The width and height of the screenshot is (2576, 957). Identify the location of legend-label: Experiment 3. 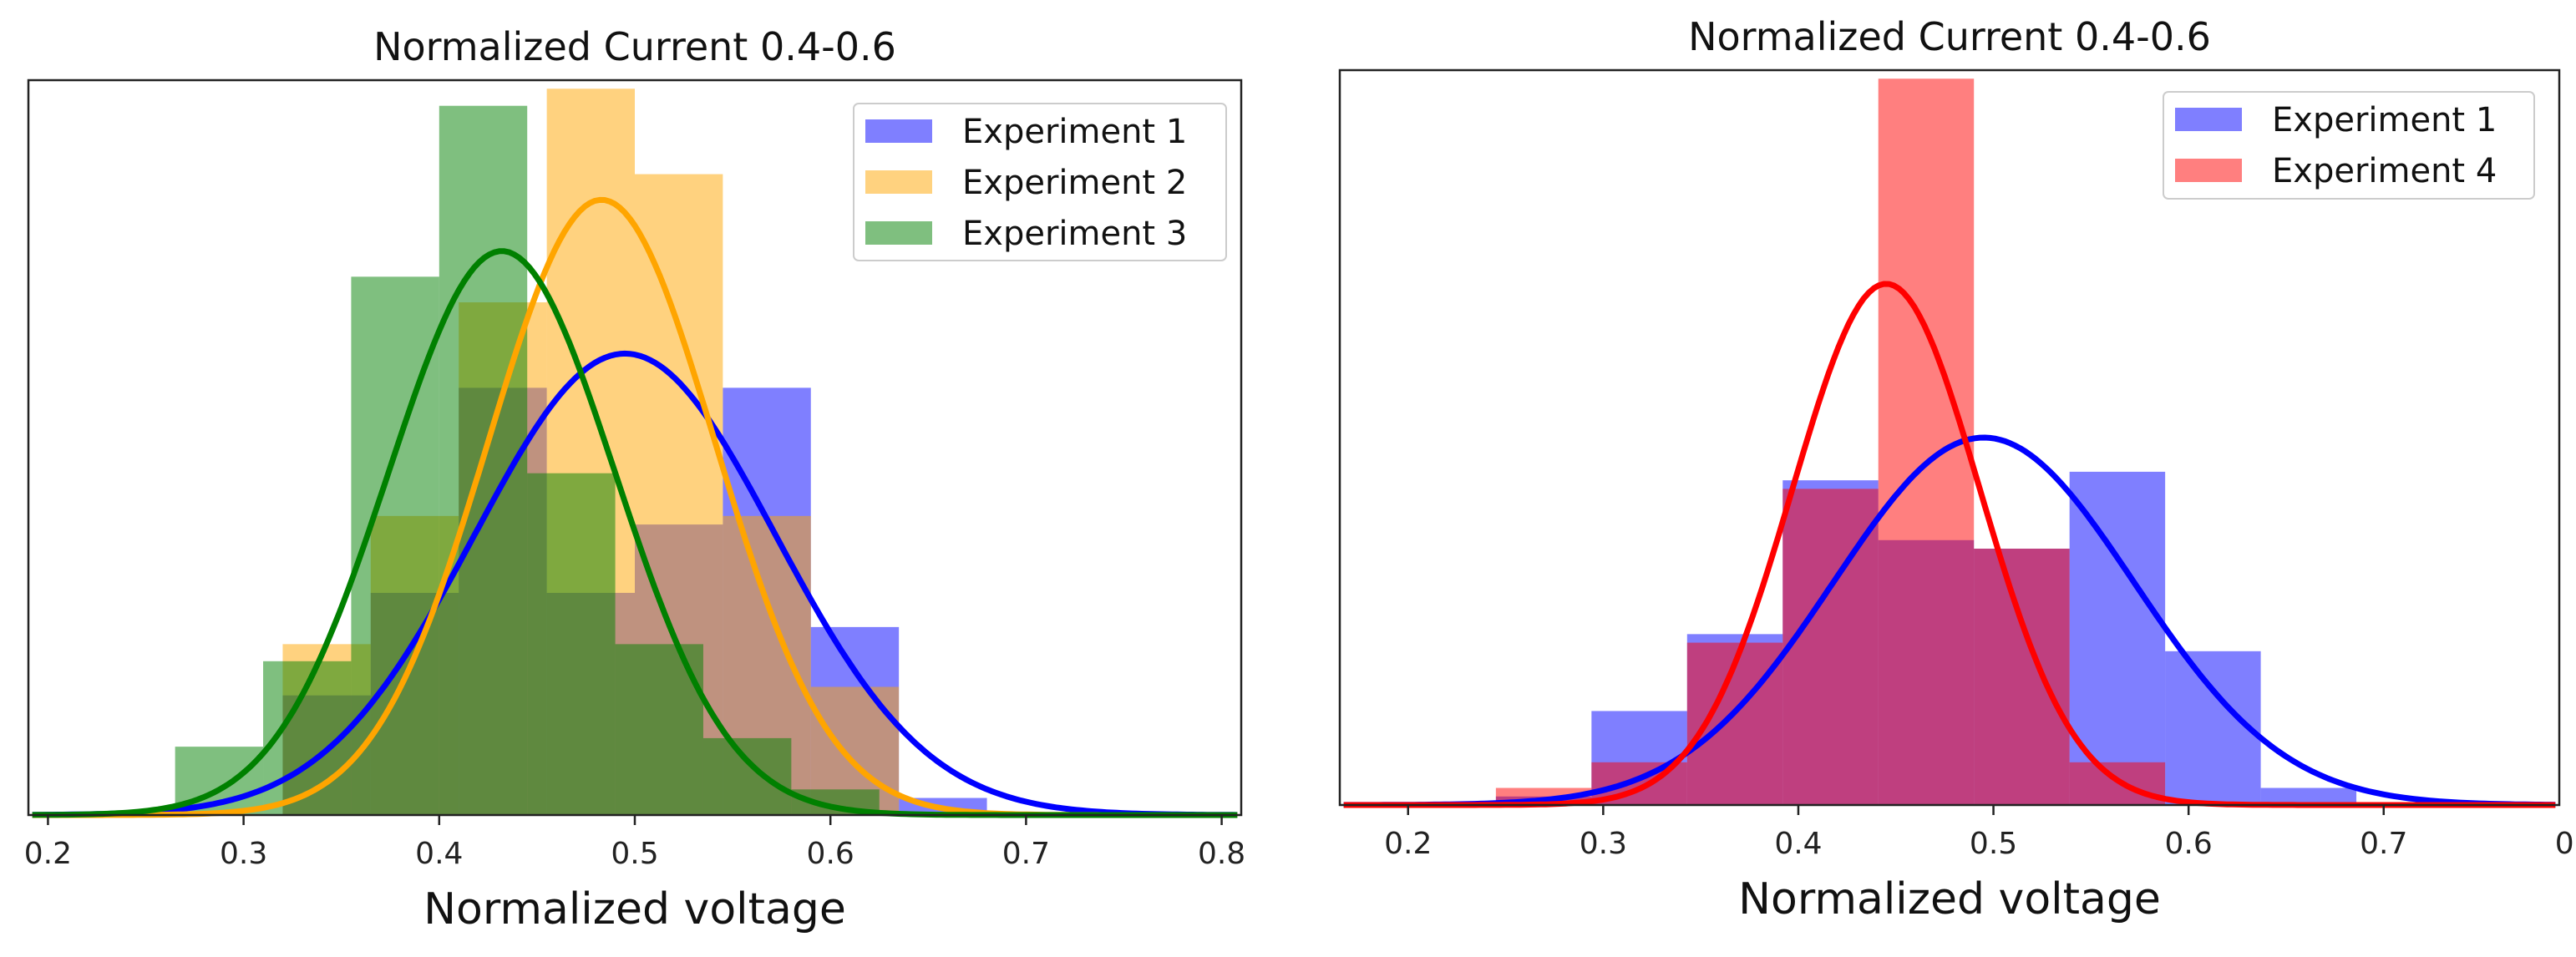
(1074, 234).